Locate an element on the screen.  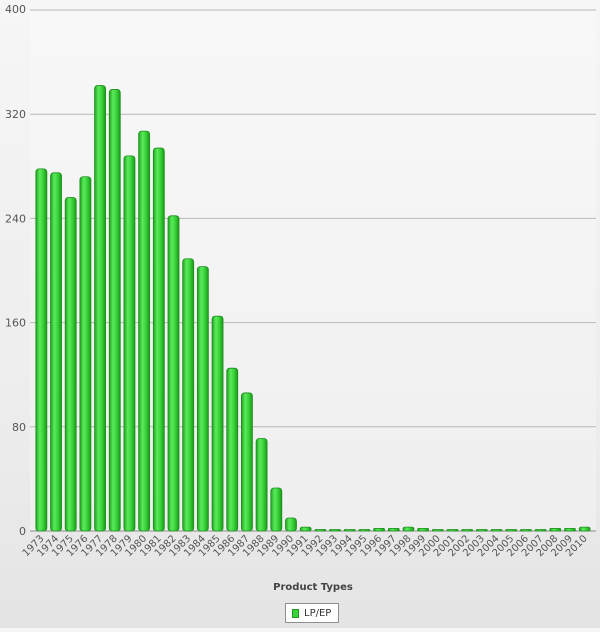
y-tick-label: 240 is located at coordinates (15, 218).